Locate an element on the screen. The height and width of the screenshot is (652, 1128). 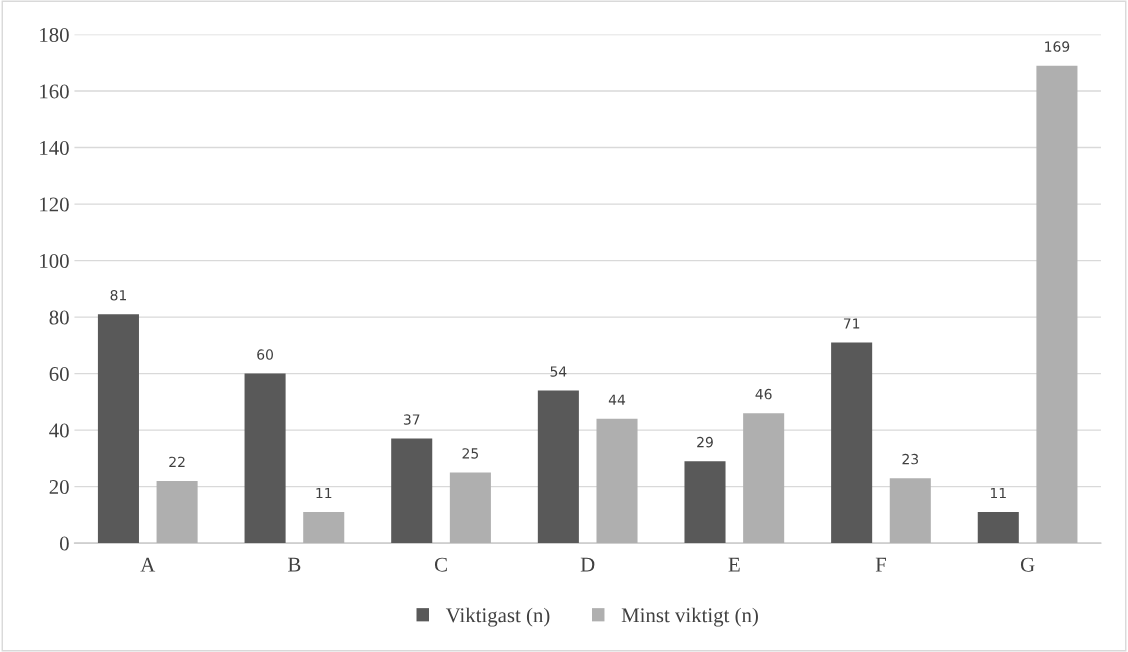
x-tick-label: E is located at coordinates (734, 564).